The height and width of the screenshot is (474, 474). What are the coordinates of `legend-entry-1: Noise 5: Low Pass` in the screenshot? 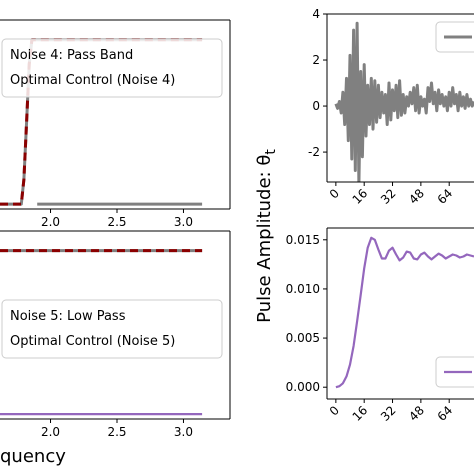 It's located at (68, 316).